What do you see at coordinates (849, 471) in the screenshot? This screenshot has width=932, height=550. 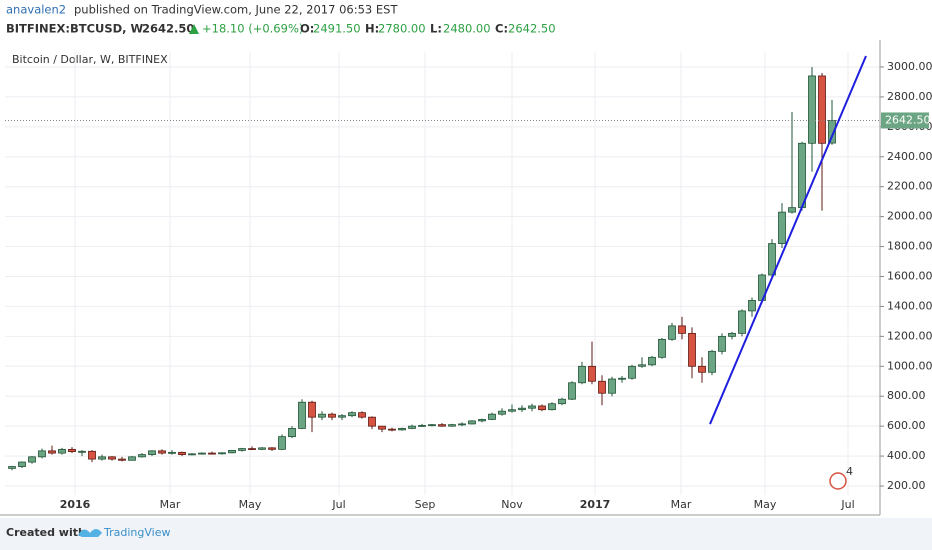 I see `event-badge-count: 4` at bounding box center [849, 471].